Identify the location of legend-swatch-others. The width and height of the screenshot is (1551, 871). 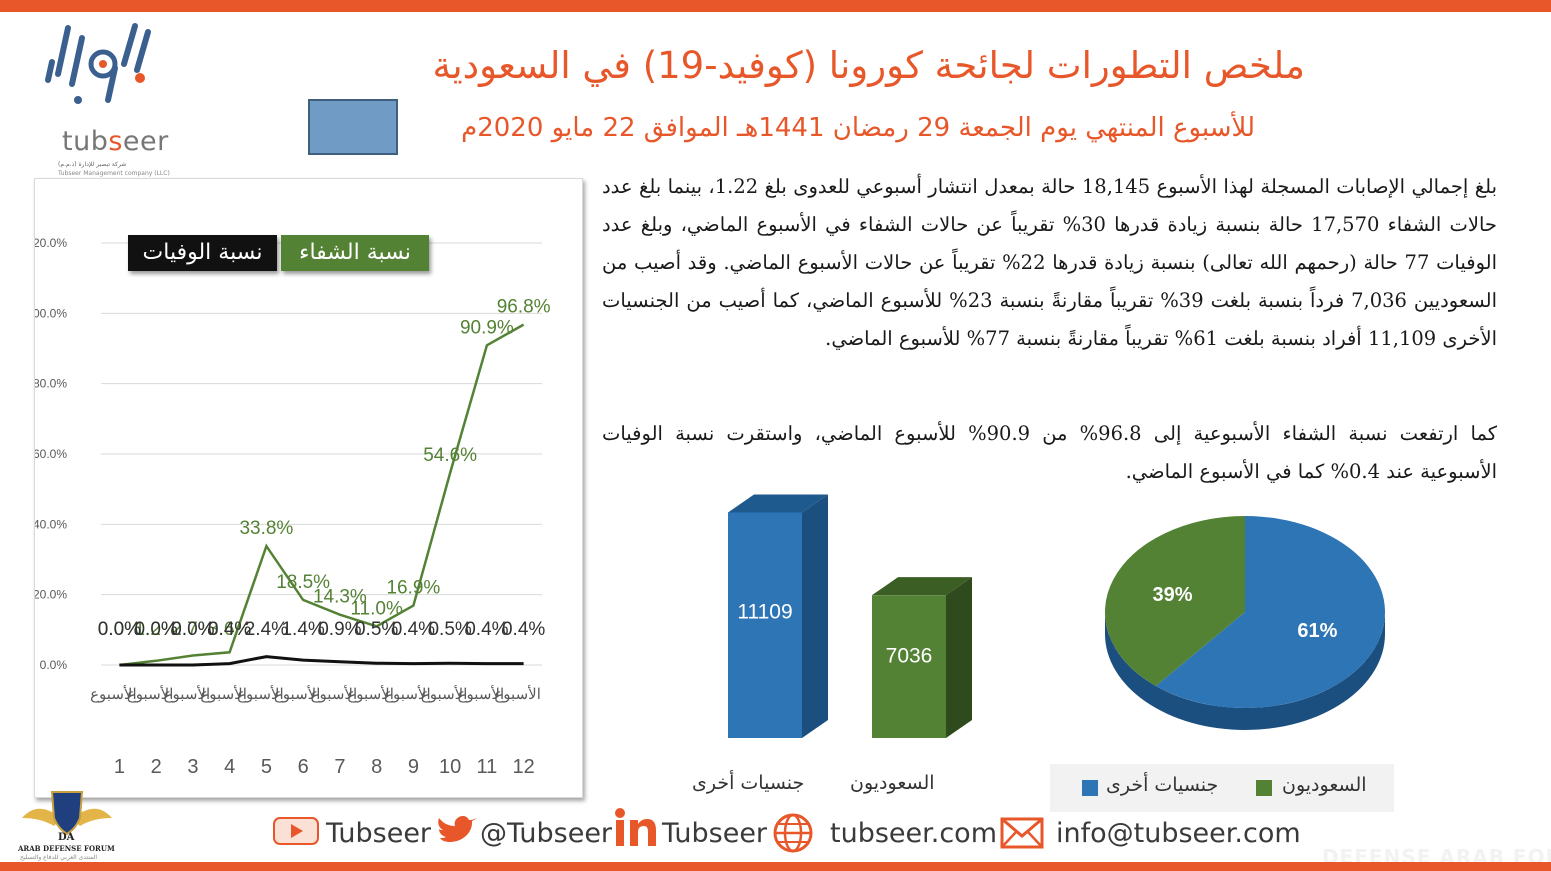
(1090, 788).